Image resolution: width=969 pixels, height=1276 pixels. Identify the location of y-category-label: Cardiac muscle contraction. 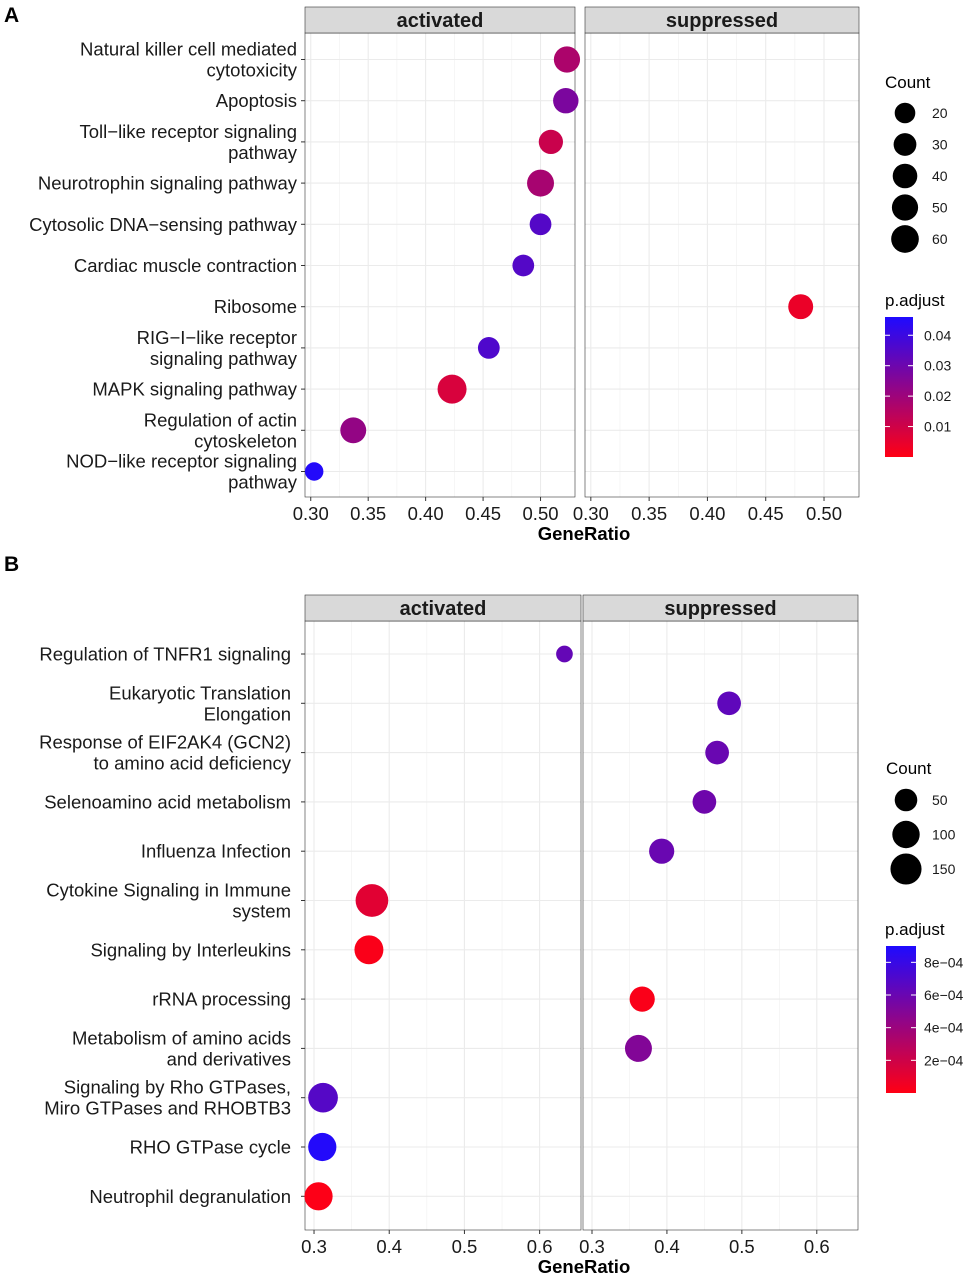
(185, 265).